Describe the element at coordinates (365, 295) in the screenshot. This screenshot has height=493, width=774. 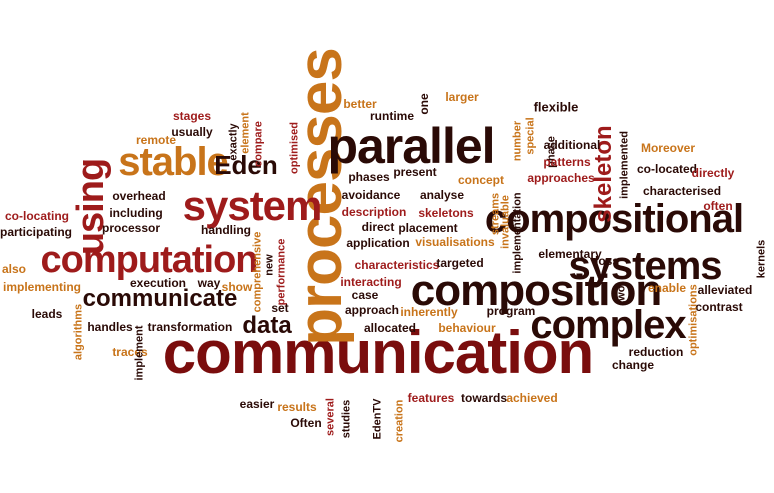
I see `word-case: case` at that location.